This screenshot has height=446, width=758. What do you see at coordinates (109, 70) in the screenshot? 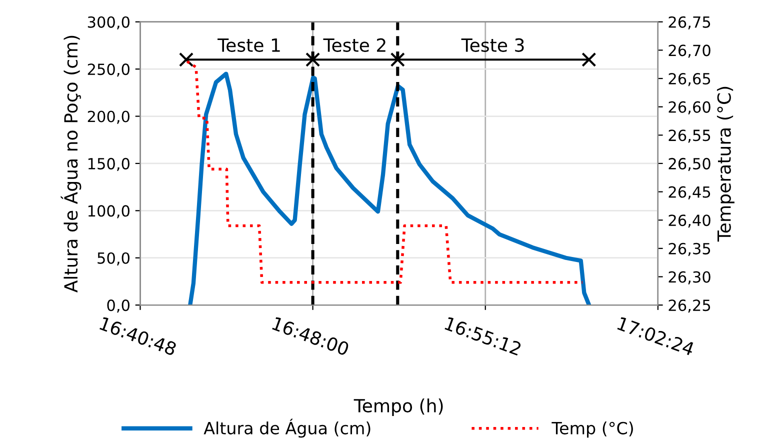
I see `y-tick-label: 250,0` at bounding box center [109, 70].